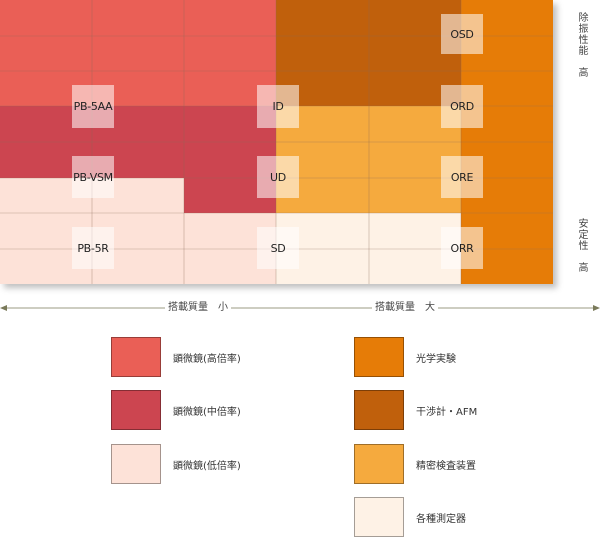 This screenshot has width=600, height=537. What do you see at coordinates (446, 466) in the screenshot?
I see `legend-label: 精密検査装置` at bounding box center [446, 466].